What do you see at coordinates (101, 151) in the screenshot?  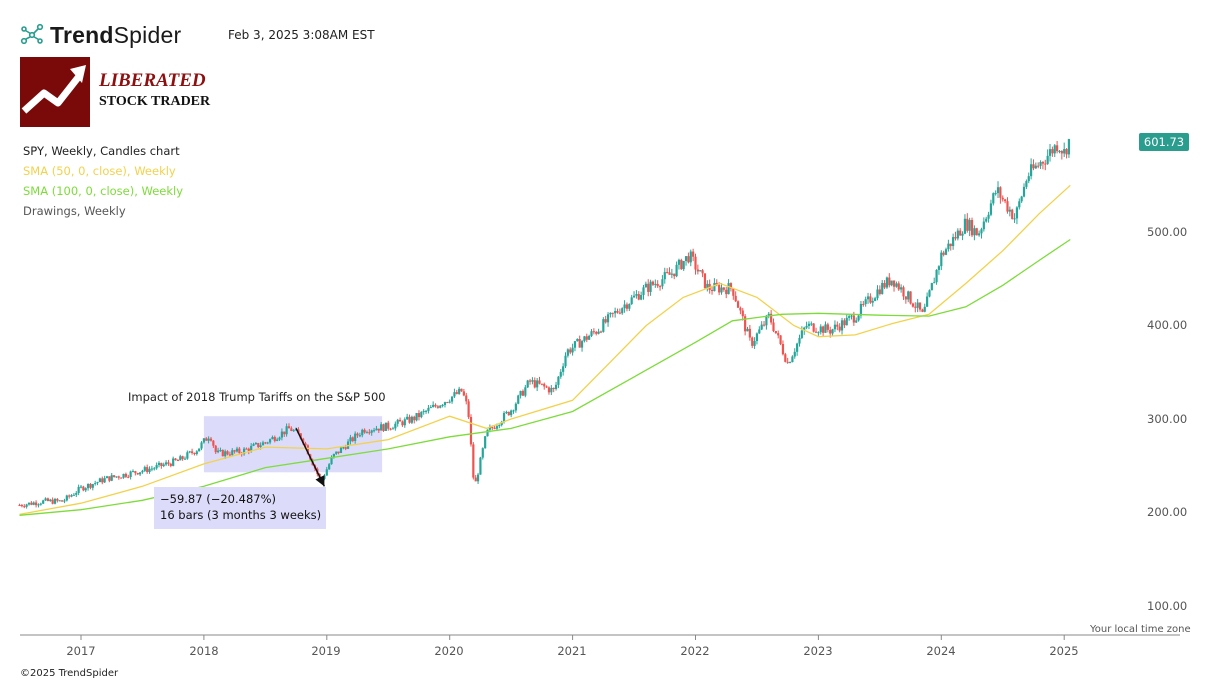 I see `legend-main-series: SPY, Weekly, Candles chart` at bounding box center [101, 151].